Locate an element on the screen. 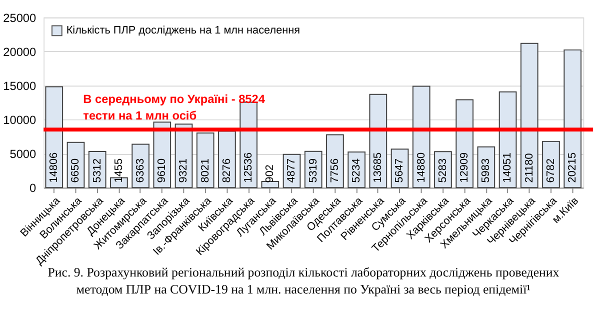 The height and width of the screenshot is (316, 600). data-label: 5312 is located at coordinates (97, 170).